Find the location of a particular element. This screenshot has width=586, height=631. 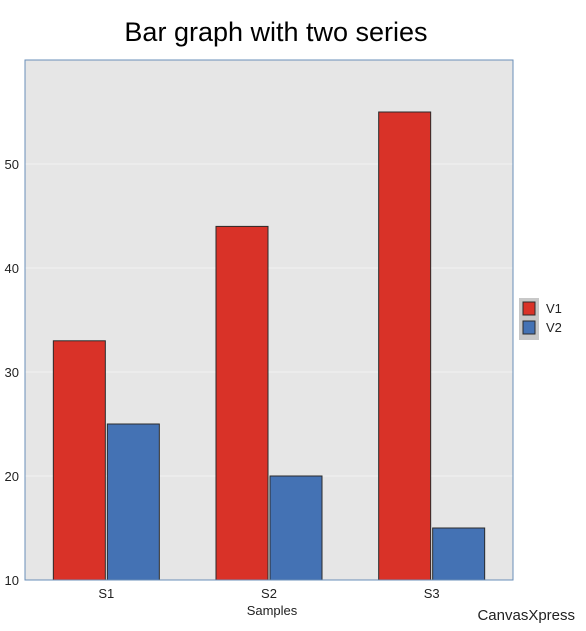

bar-v2-s2 is located at coordinates (296, 528).